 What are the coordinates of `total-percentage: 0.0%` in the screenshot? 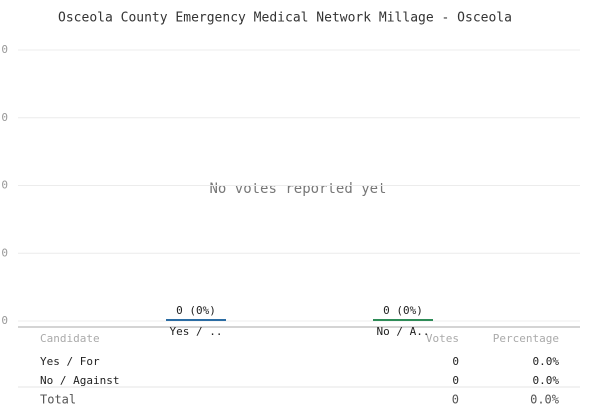 It's located at (545, 400).